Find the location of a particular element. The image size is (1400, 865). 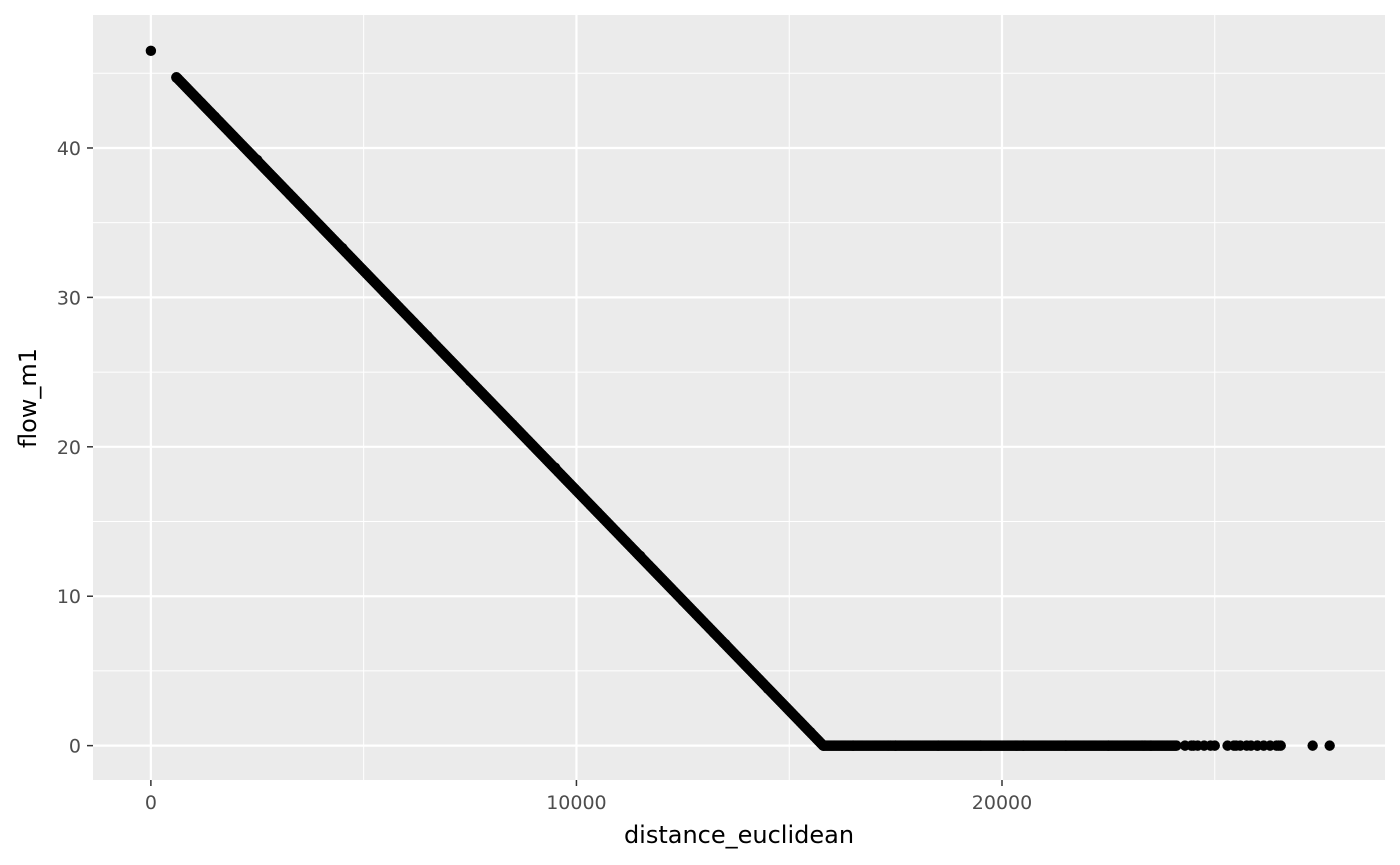

y-tick-label: 30 is located at coordinates (69, 298).